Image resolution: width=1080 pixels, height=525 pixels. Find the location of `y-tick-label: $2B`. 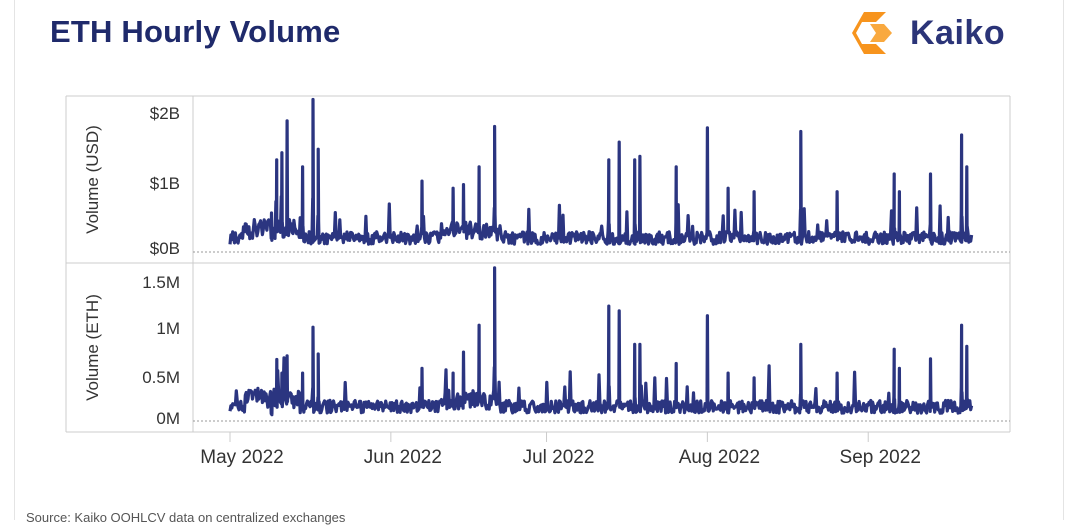

y-tick-label: $2B is located at coordinates (165, 113).